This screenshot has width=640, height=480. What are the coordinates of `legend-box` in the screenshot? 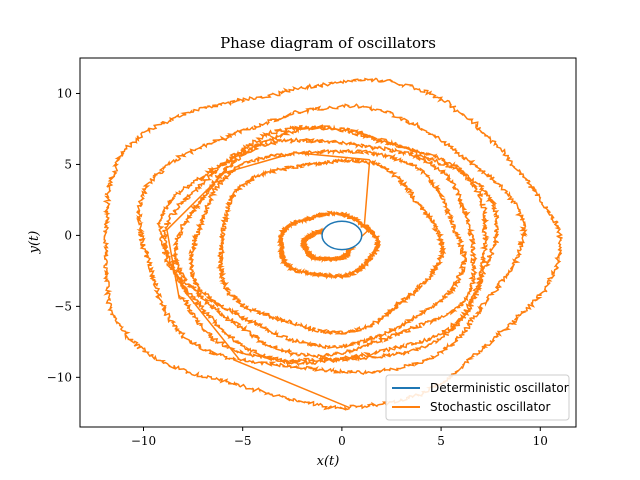 It's located at (477, 397).